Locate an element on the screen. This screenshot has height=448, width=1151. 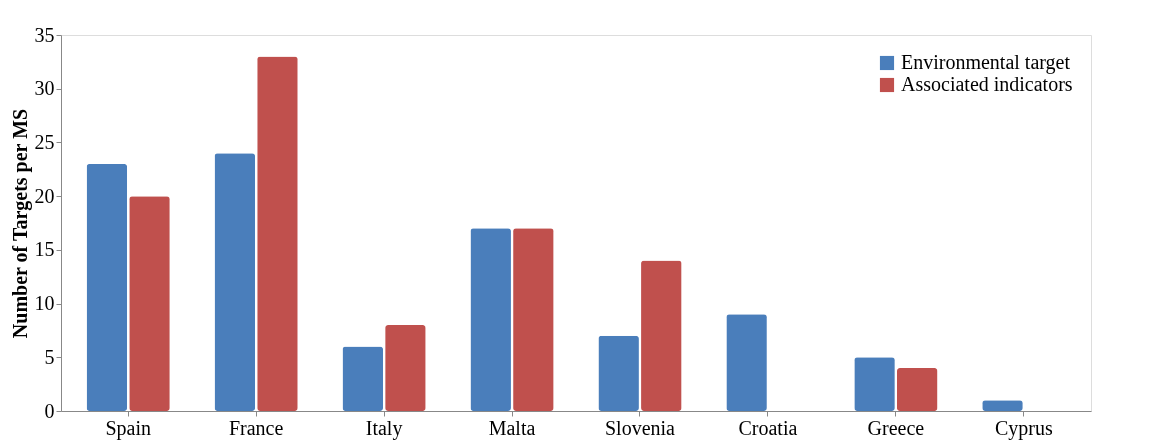
y-tick-label: 35 is located at coordinates (44, 34).